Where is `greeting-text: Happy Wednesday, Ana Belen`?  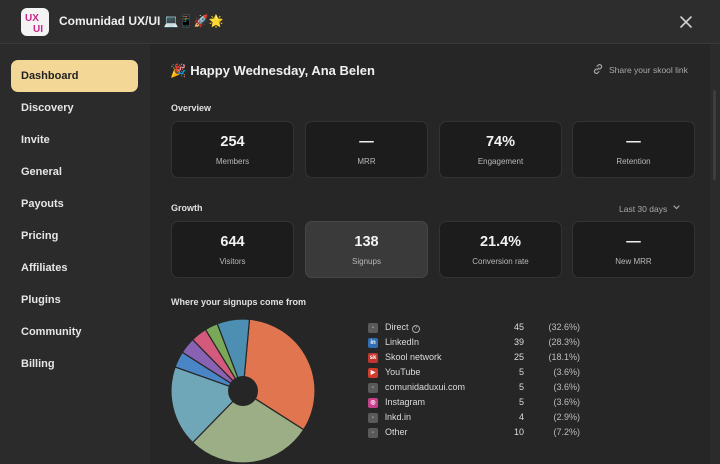 greeting-text: Happy Wednesday, Ana Belen is located at coordinates (282, 70).